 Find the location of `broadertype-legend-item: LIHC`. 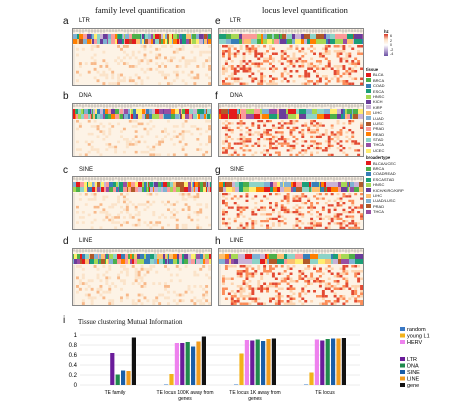

broadertype-legend-item: LIHC is located at coordinates (389, 195).